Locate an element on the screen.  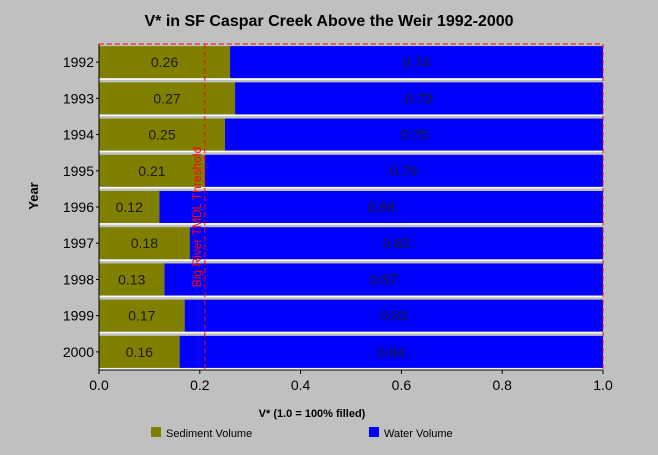
bar-label-sediment-1997: 0.18 is located at coordinates (144, 243).